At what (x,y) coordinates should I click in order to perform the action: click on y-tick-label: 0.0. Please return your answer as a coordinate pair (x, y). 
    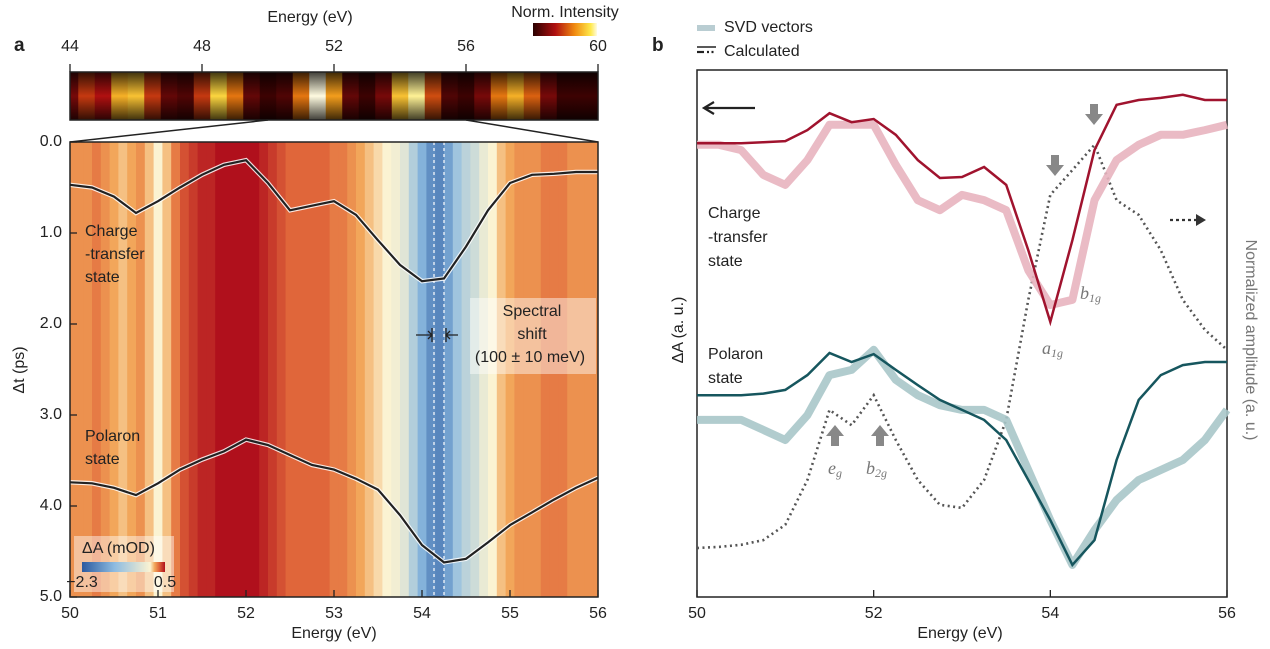
    Looking at the image, I should click on (51, 141).